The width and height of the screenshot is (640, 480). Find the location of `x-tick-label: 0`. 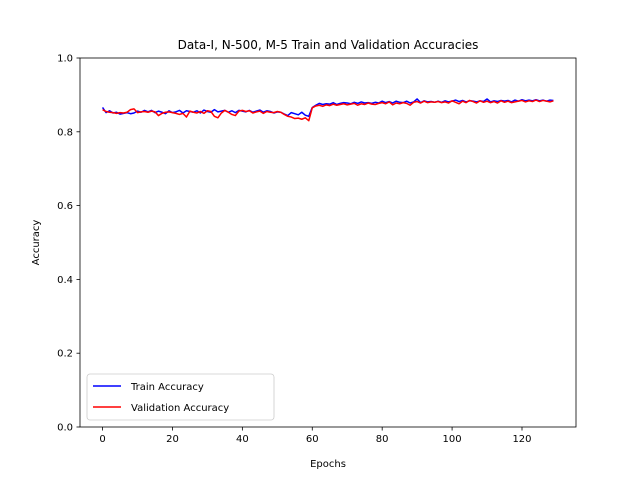

x-tick-label: 0 is located at coordinates (102, 439).